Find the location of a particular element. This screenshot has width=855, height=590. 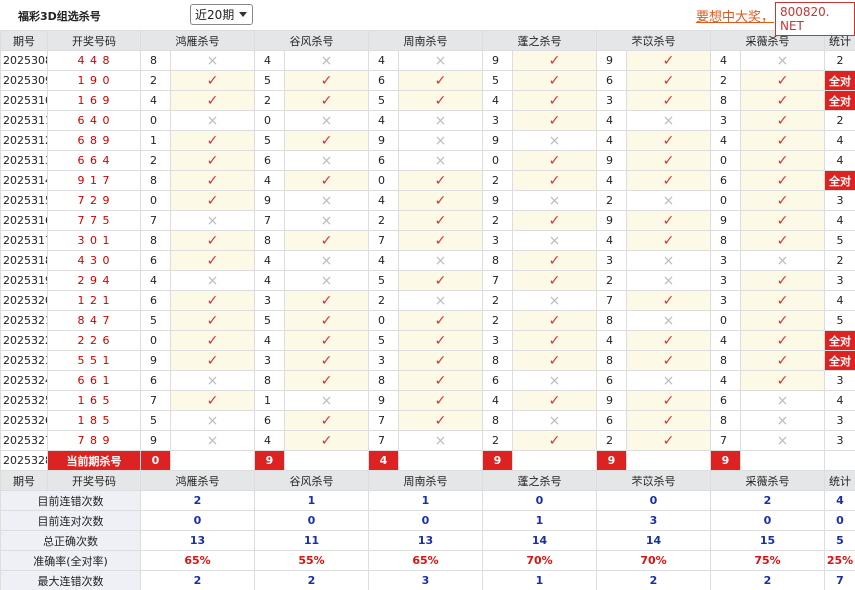

column-header: 统计 is located at coordinates (839, 480).